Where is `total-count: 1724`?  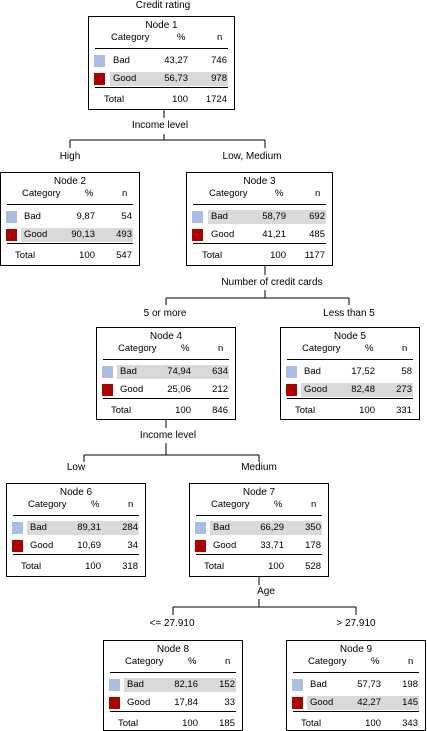 total-count: 1724 is located at coordinates (216, 99).